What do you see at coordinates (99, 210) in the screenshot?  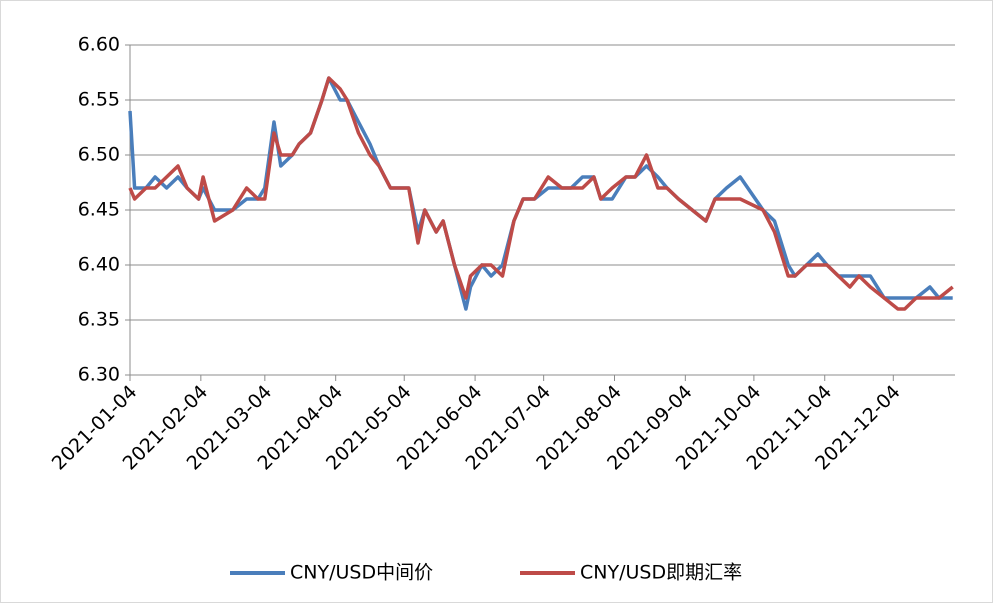 I see `y-tick-label: 6.45` at bounding box center [99, 210].